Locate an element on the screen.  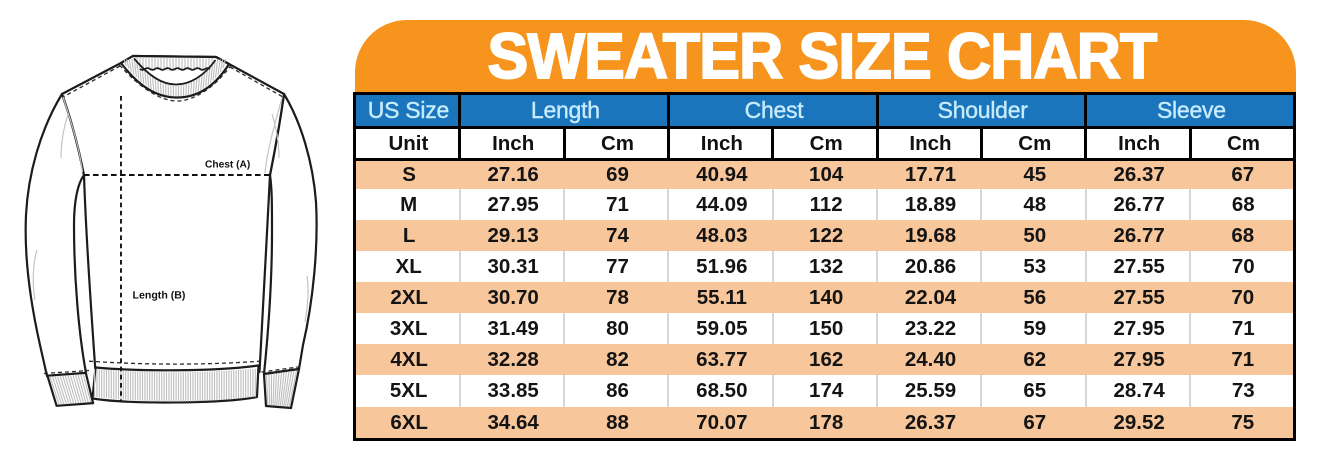
svg-text: Length (B) is located at coordinates (158, 296).